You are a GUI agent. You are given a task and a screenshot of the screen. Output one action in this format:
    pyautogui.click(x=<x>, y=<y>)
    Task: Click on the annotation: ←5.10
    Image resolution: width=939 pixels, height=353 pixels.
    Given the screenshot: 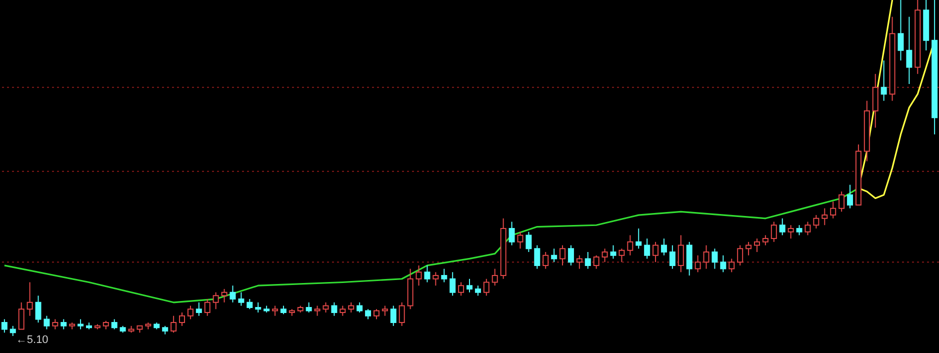 What is the action you would take?
    pyautogui.click(x=32, y=340)
    